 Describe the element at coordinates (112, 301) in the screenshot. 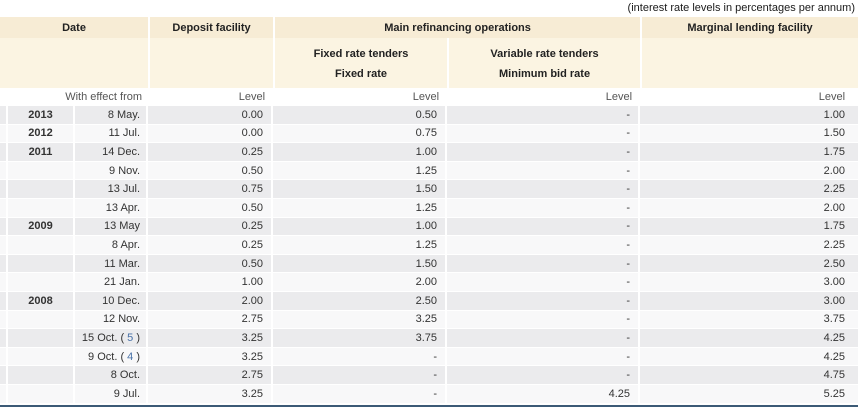

I see `date-cell: 10 Dec.` at that location.